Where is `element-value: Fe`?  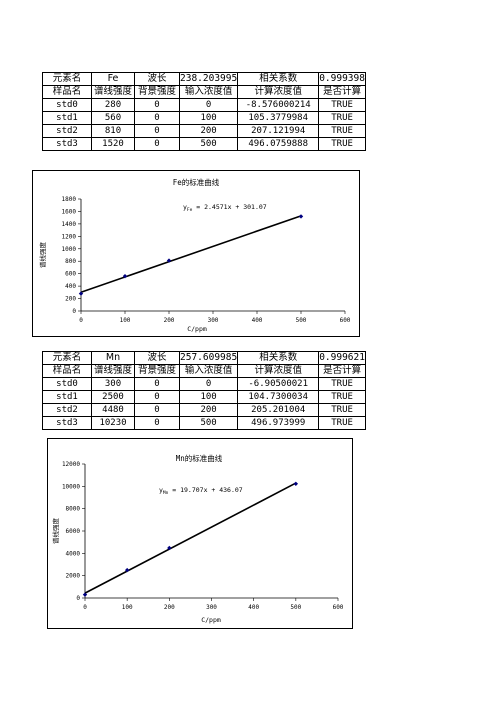 element-value: Fe is located at coordinates (113, 79).